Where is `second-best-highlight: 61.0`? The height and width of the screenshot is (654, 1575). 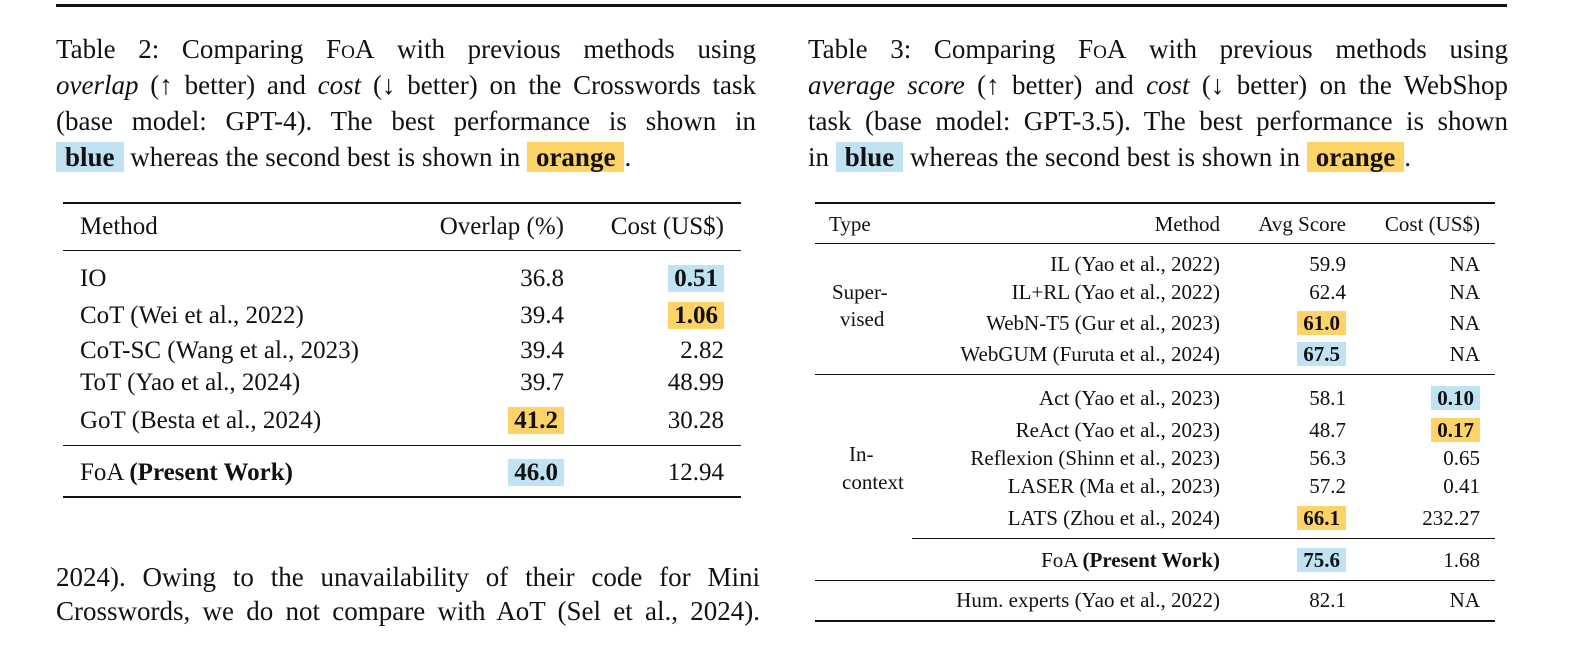 second-best-highlight: 61.0 is located at coordinates (1321, 323).